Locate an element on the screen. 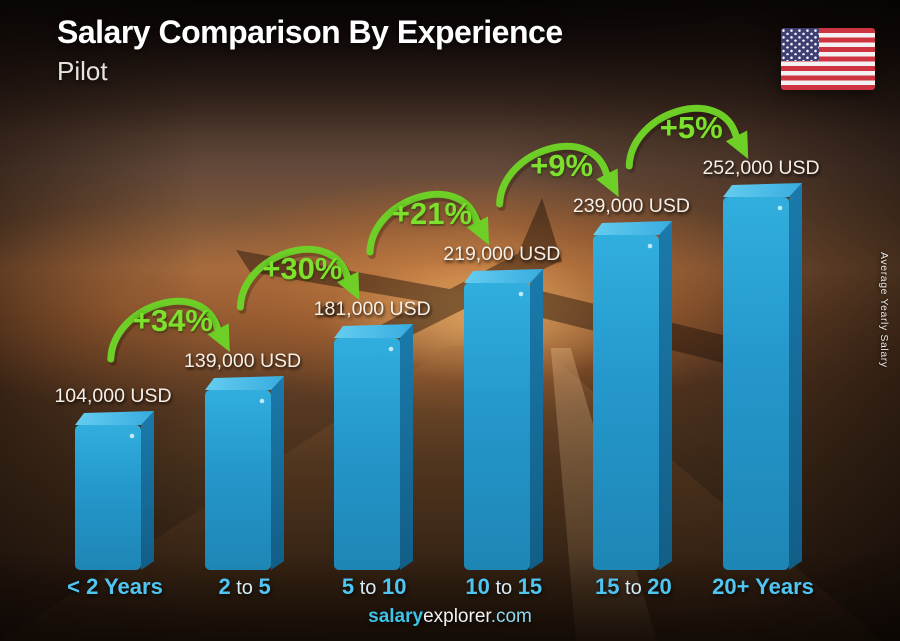  pct-change-label: +5% is located at coordinates (691, 127).